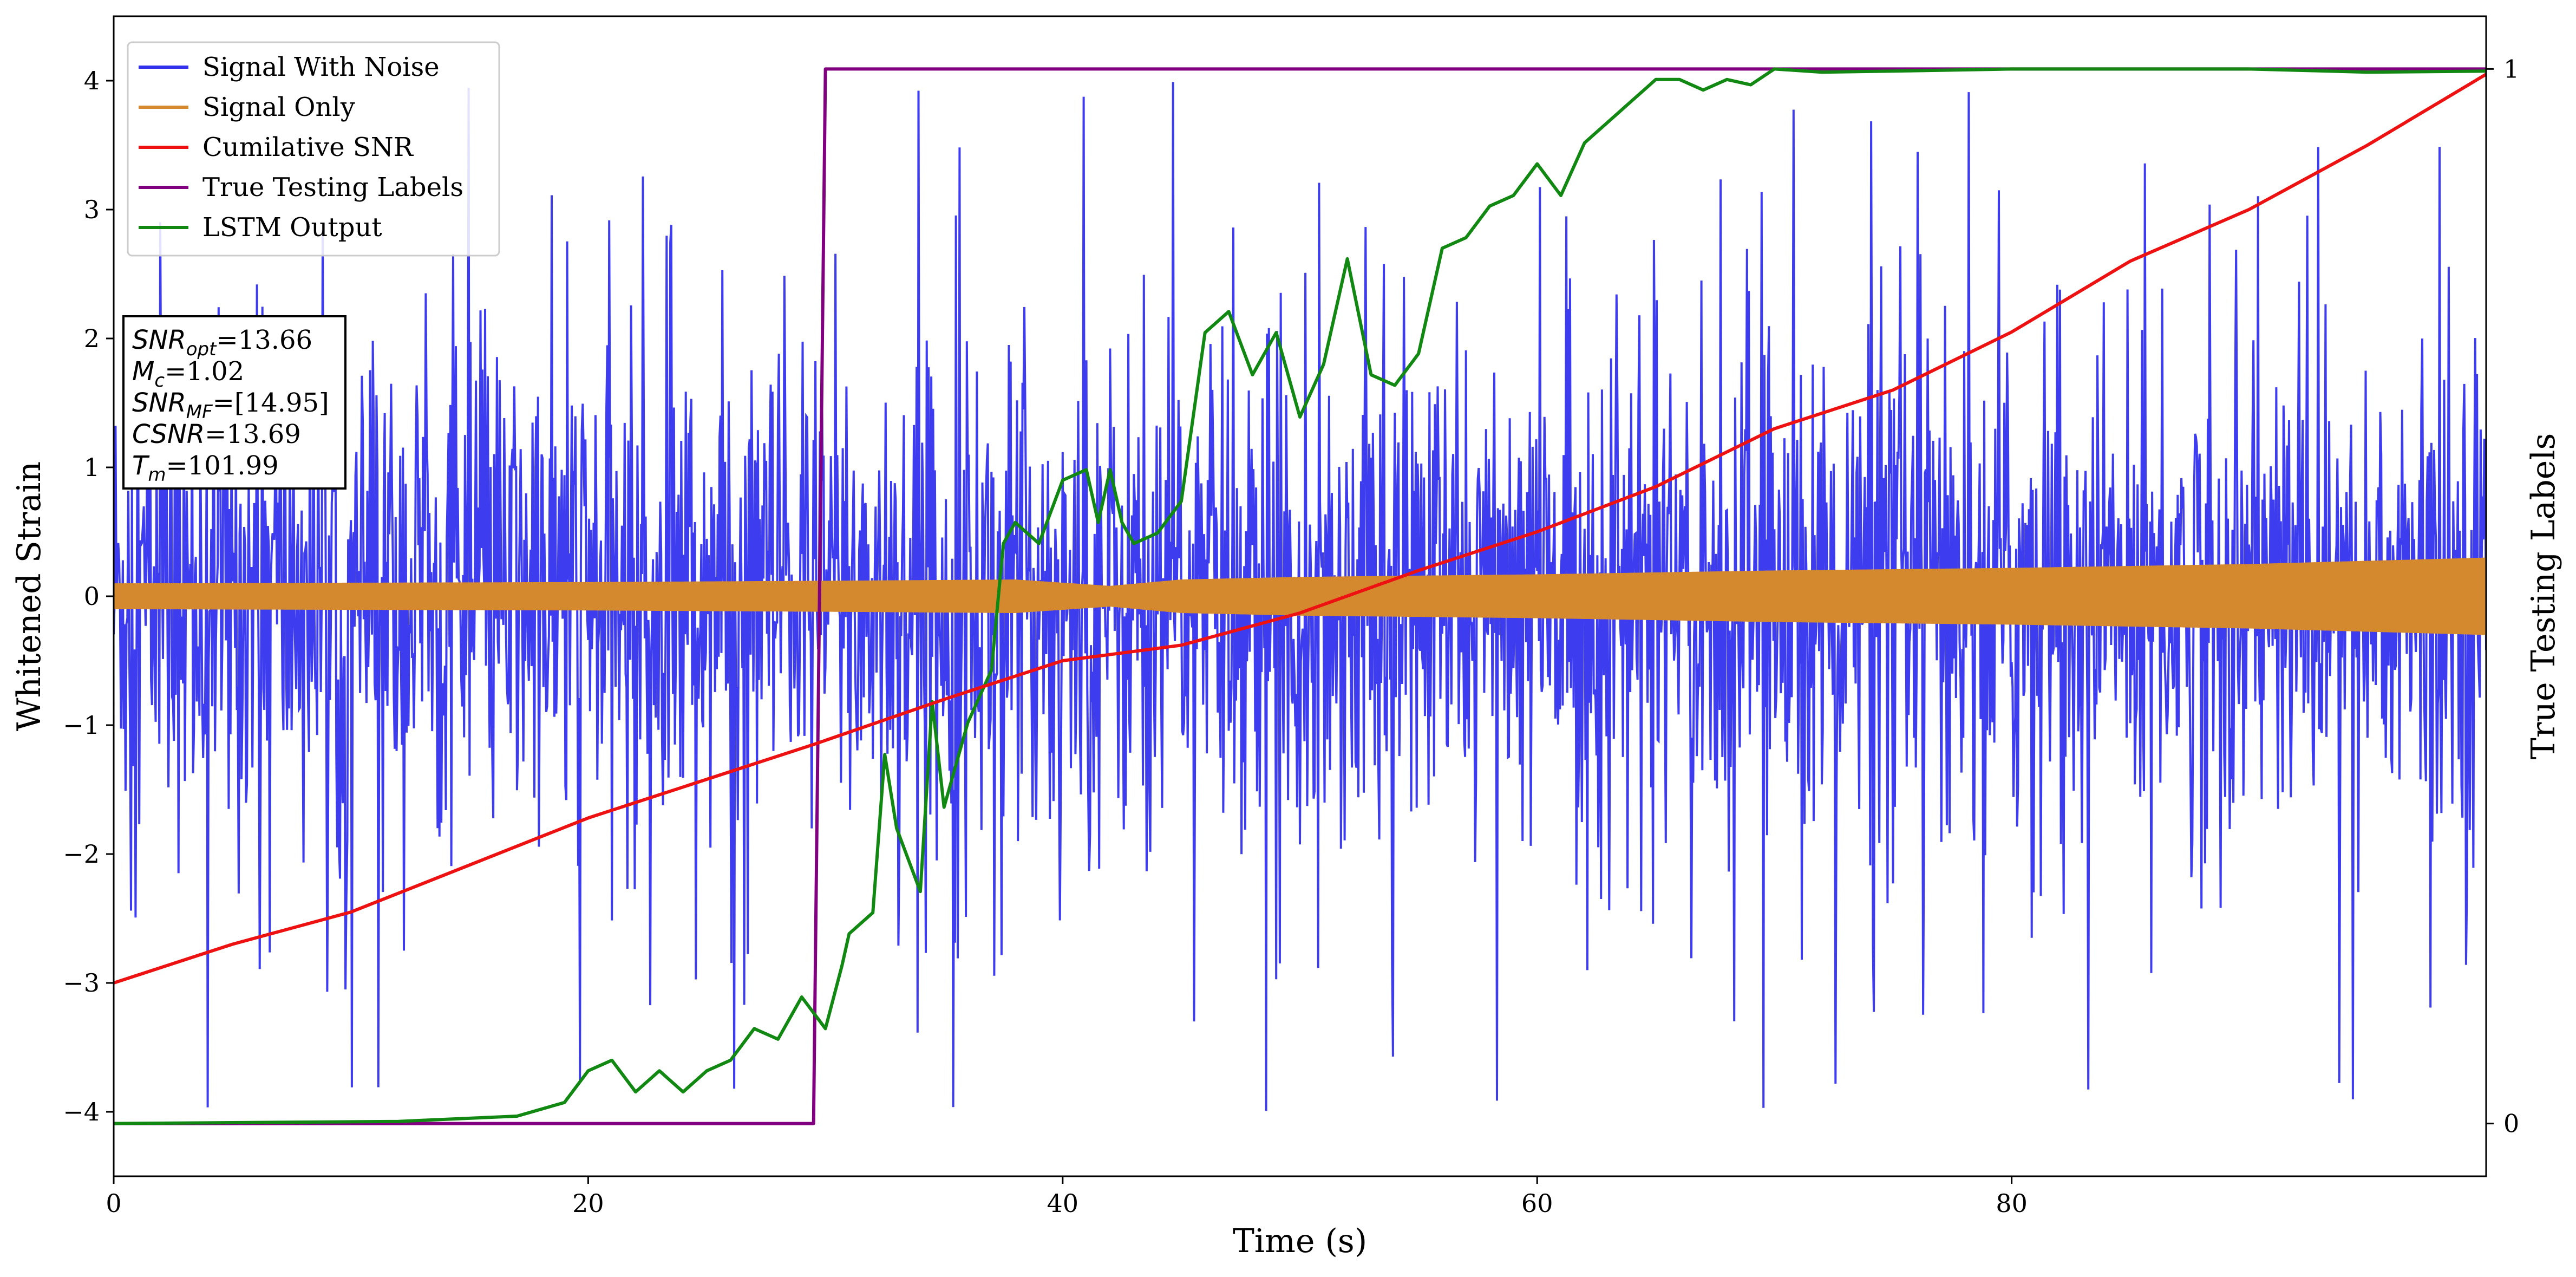 The image size is (2576, 1277). I want to click on y-tick-label: −2, so click(82, 854).